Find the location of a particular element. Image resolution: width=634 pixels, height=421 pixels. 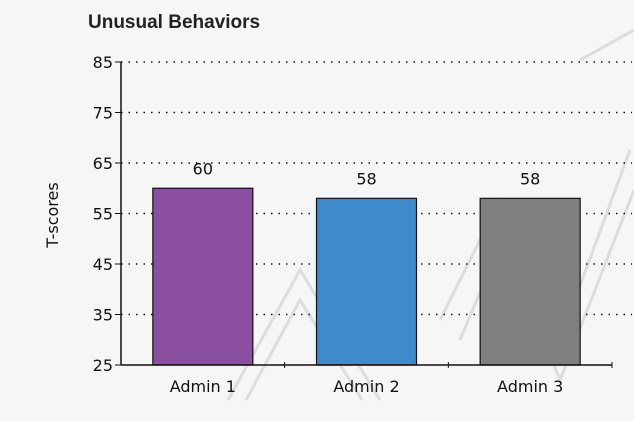

y-tick-label: 65 is located at coordinates (103, 163).